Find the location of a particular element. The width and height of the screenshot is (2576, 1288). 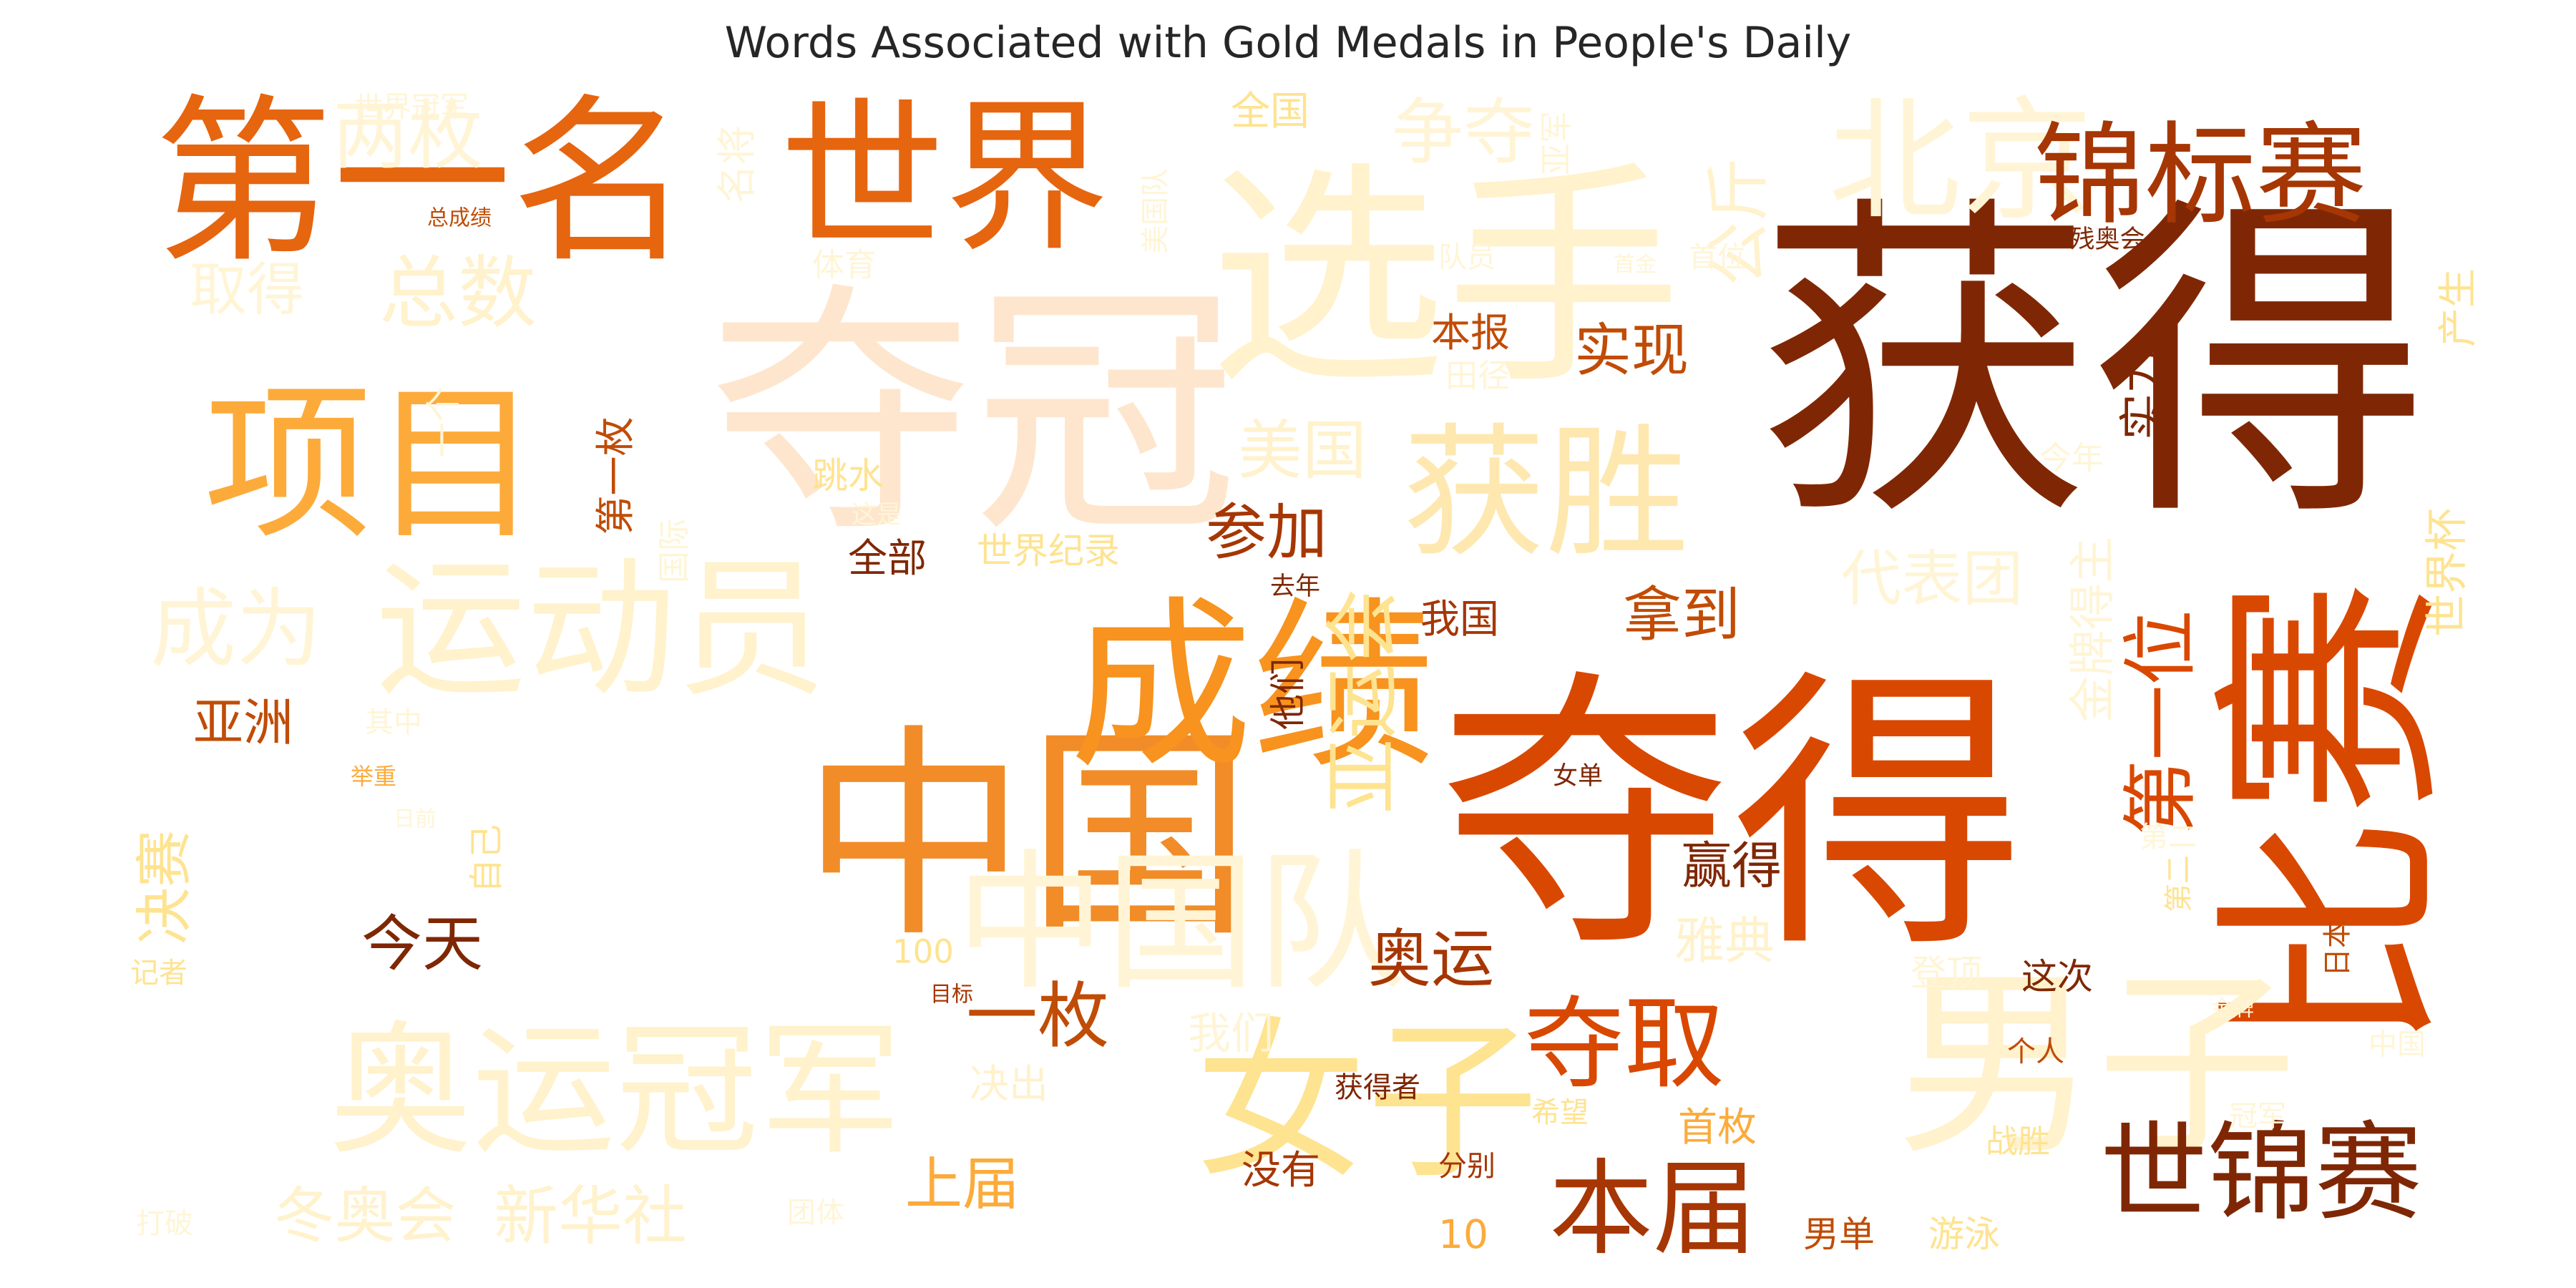

word-35: 一枚 is located at coordinates (1037, 1017).